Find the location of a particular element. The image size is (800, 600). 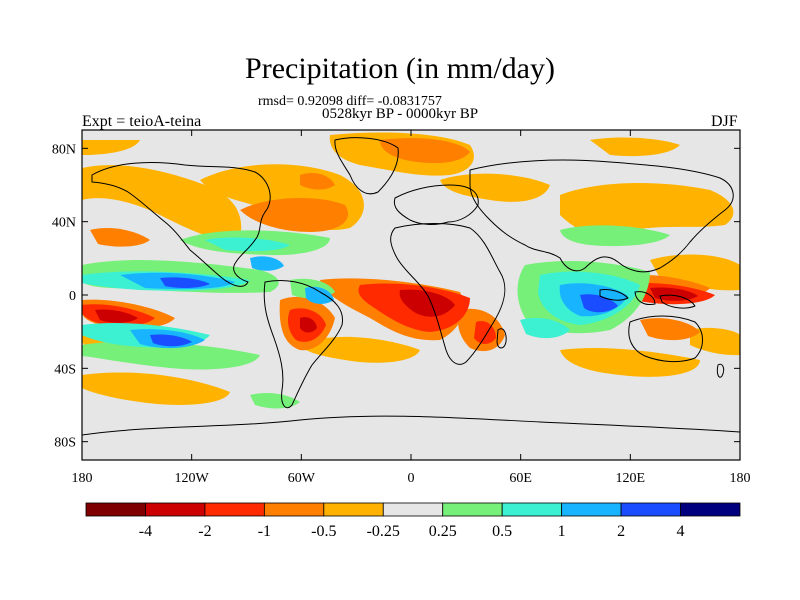

lon-tick-label: 0 is located at coordinates (411, 478).